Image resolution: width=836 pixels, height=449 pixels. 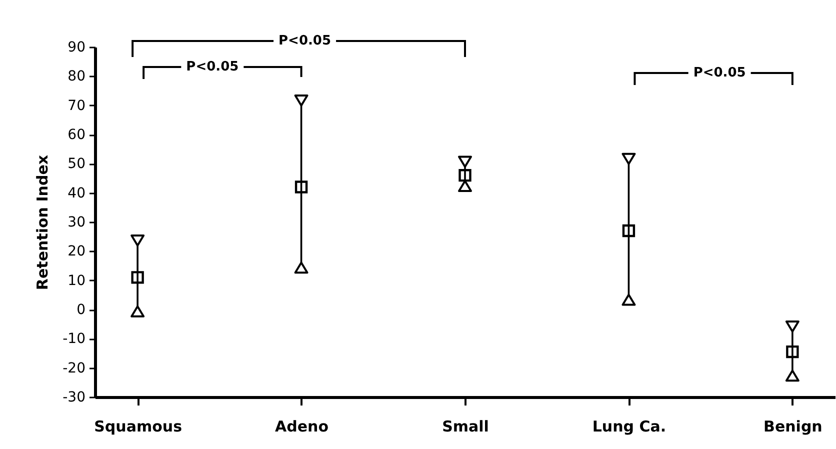 What do you see at coordinates (138, 427) in the screenshot?
I see `x-tick-label: Squamous` at bounding box center [138, 427].